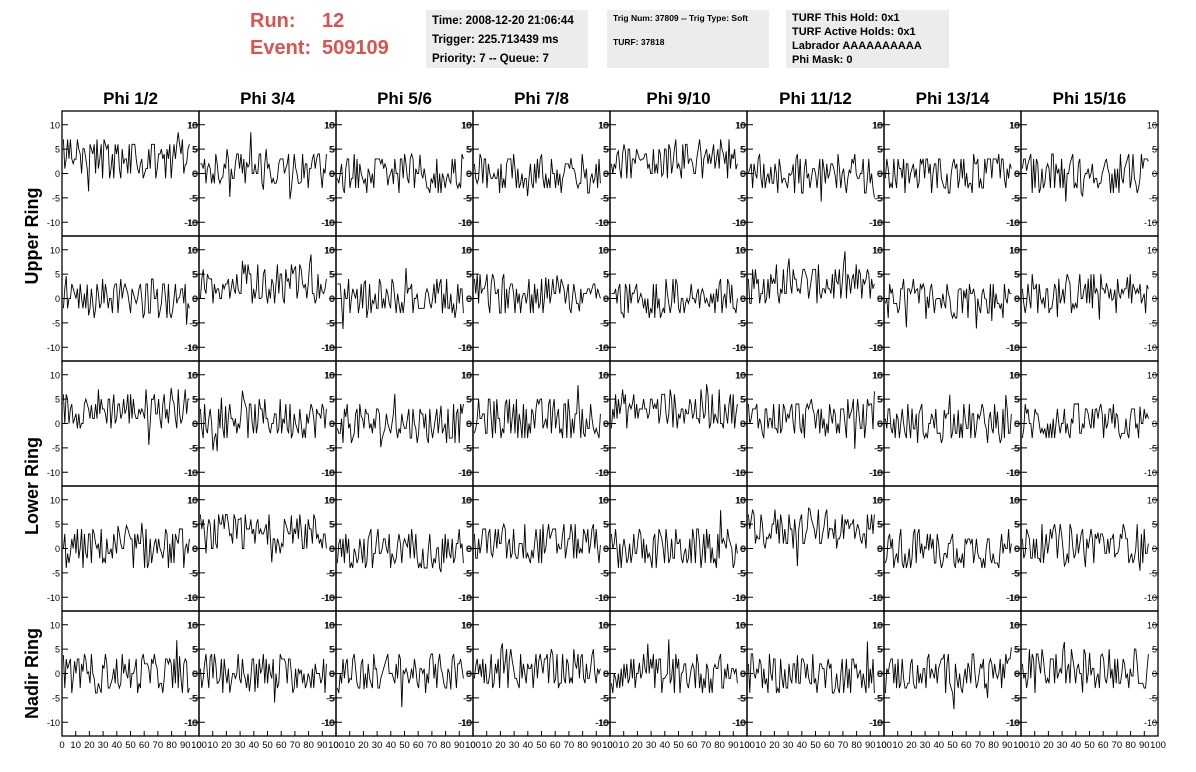 This screenshot has width=1196, height=772. I want to click on panel-frame, so click(267, 673).